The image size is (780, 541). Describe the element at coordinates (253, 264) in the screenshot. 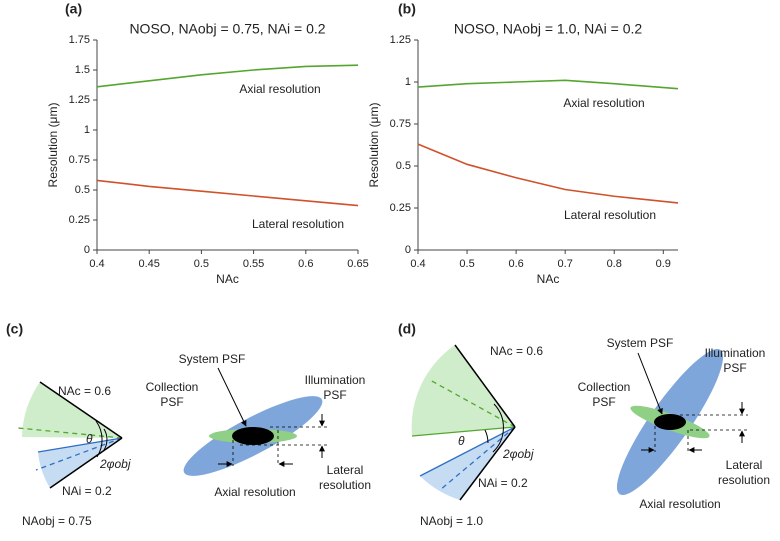

I see `x-tick-label: 0.55` at that location.